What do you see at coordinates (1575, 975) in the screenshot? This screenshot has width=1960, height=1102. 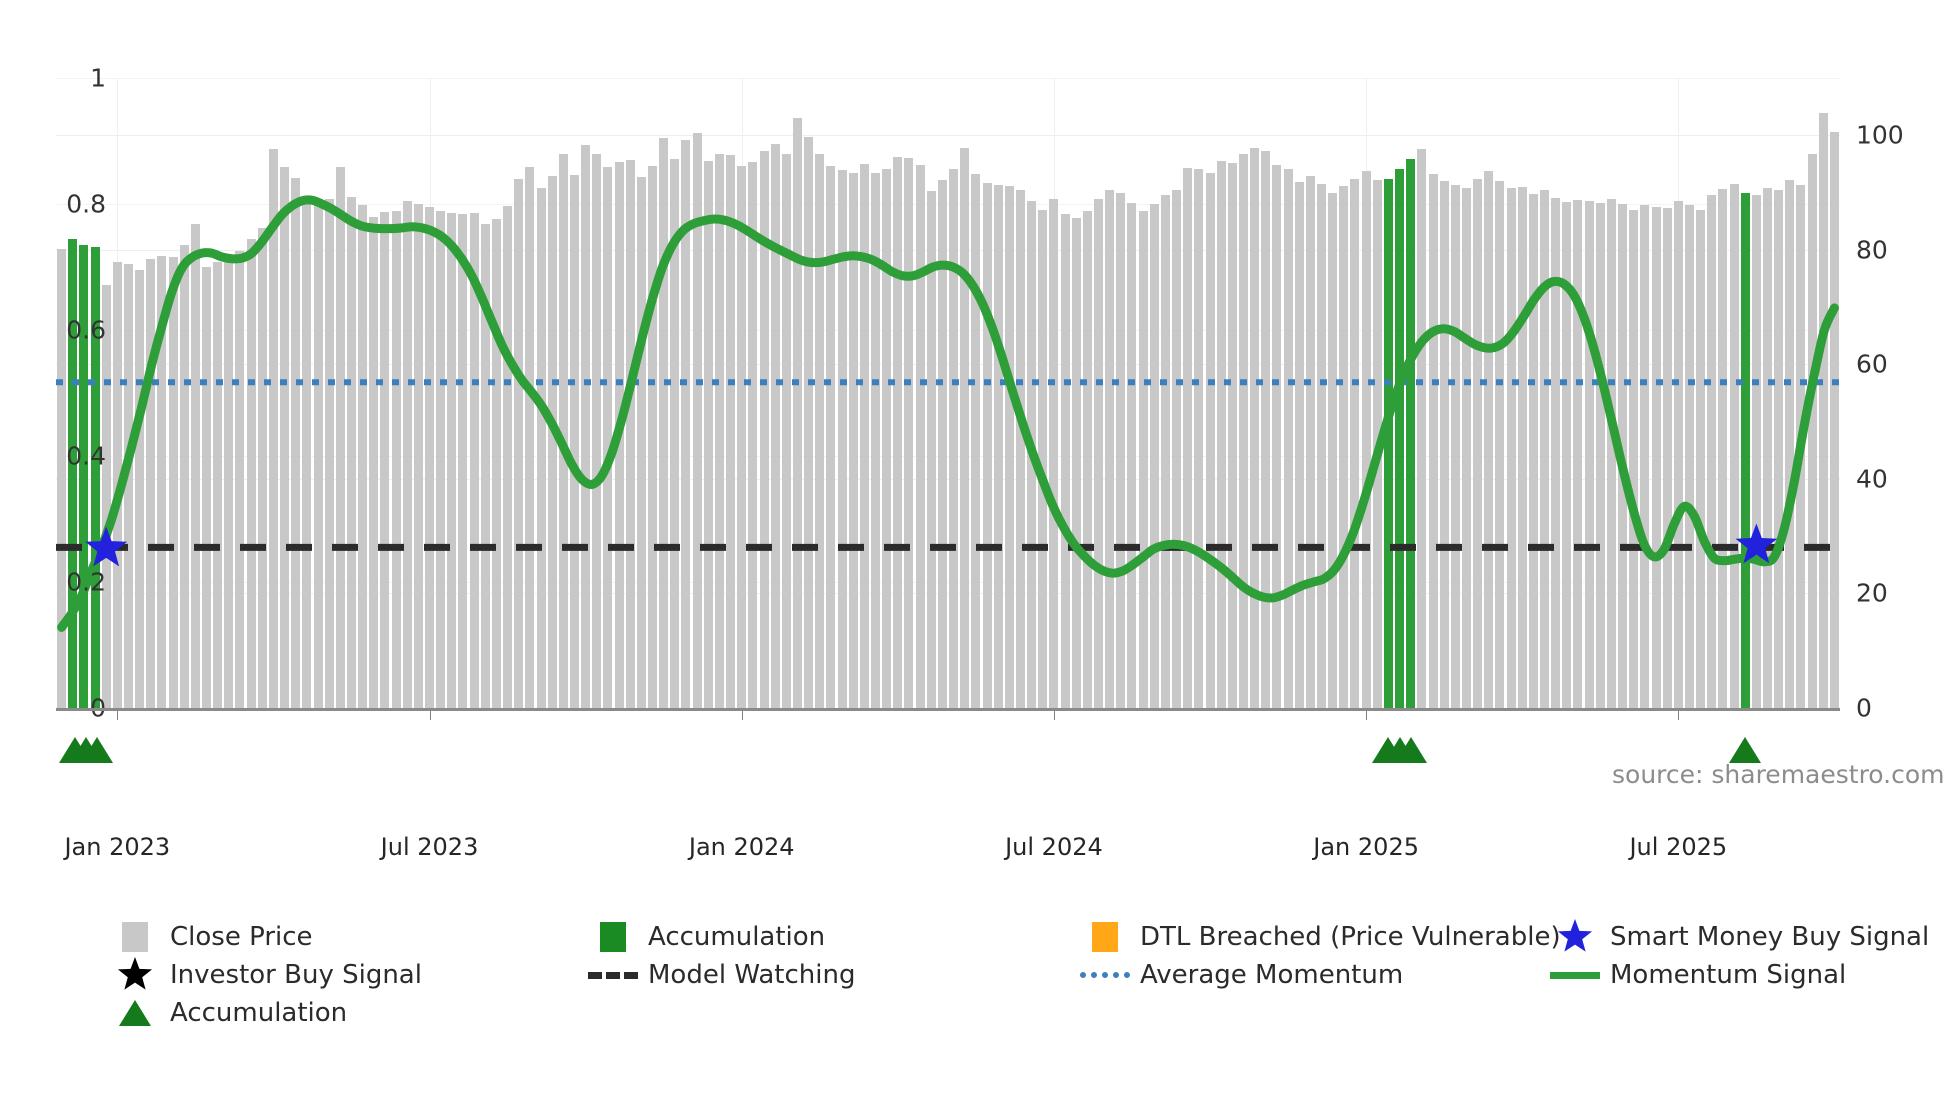 I see `line-glyph` at bounding box center [1575, 975].